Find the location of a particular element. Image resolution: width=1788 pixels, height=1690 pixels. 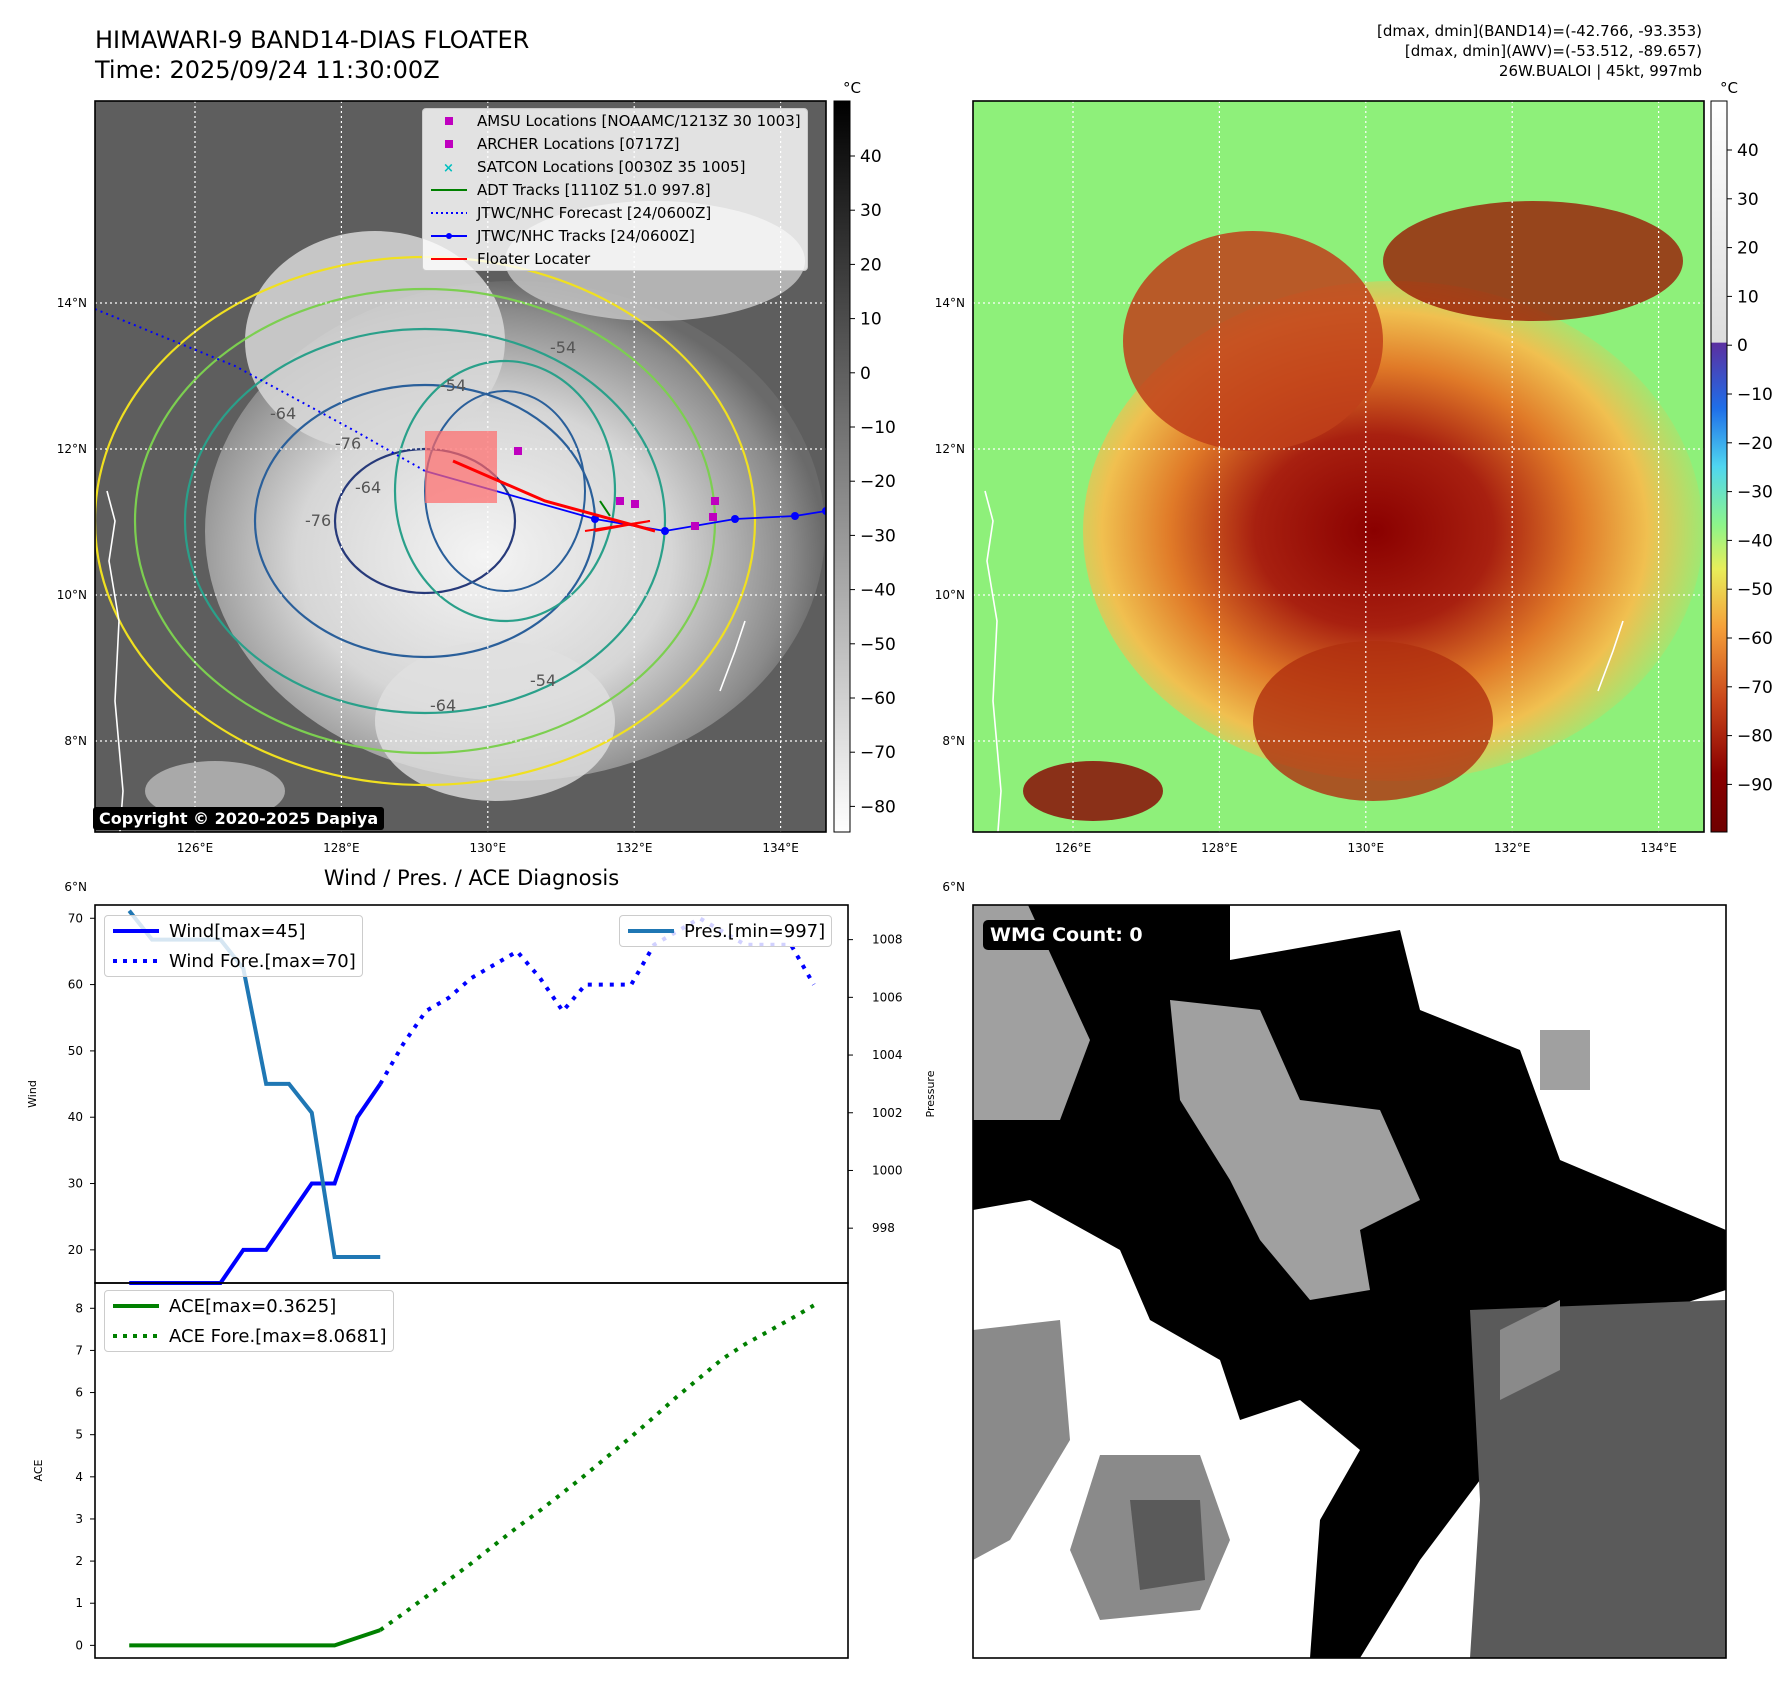

legend-entry: ACE Fore.[max=8.0681] is located at coordinates (249, 1336).